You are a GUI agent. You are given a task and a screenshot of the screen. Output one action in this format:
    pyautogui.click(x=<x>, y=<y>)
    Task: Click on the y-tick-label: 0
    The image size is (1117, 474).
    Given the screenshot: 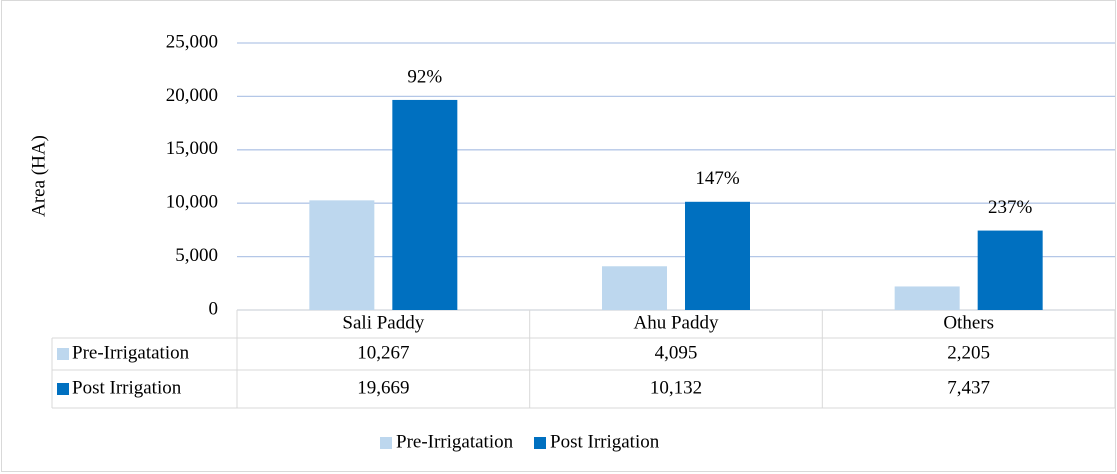 What is the action you would take?
    pyautogui.click(x=214, y=308)
    